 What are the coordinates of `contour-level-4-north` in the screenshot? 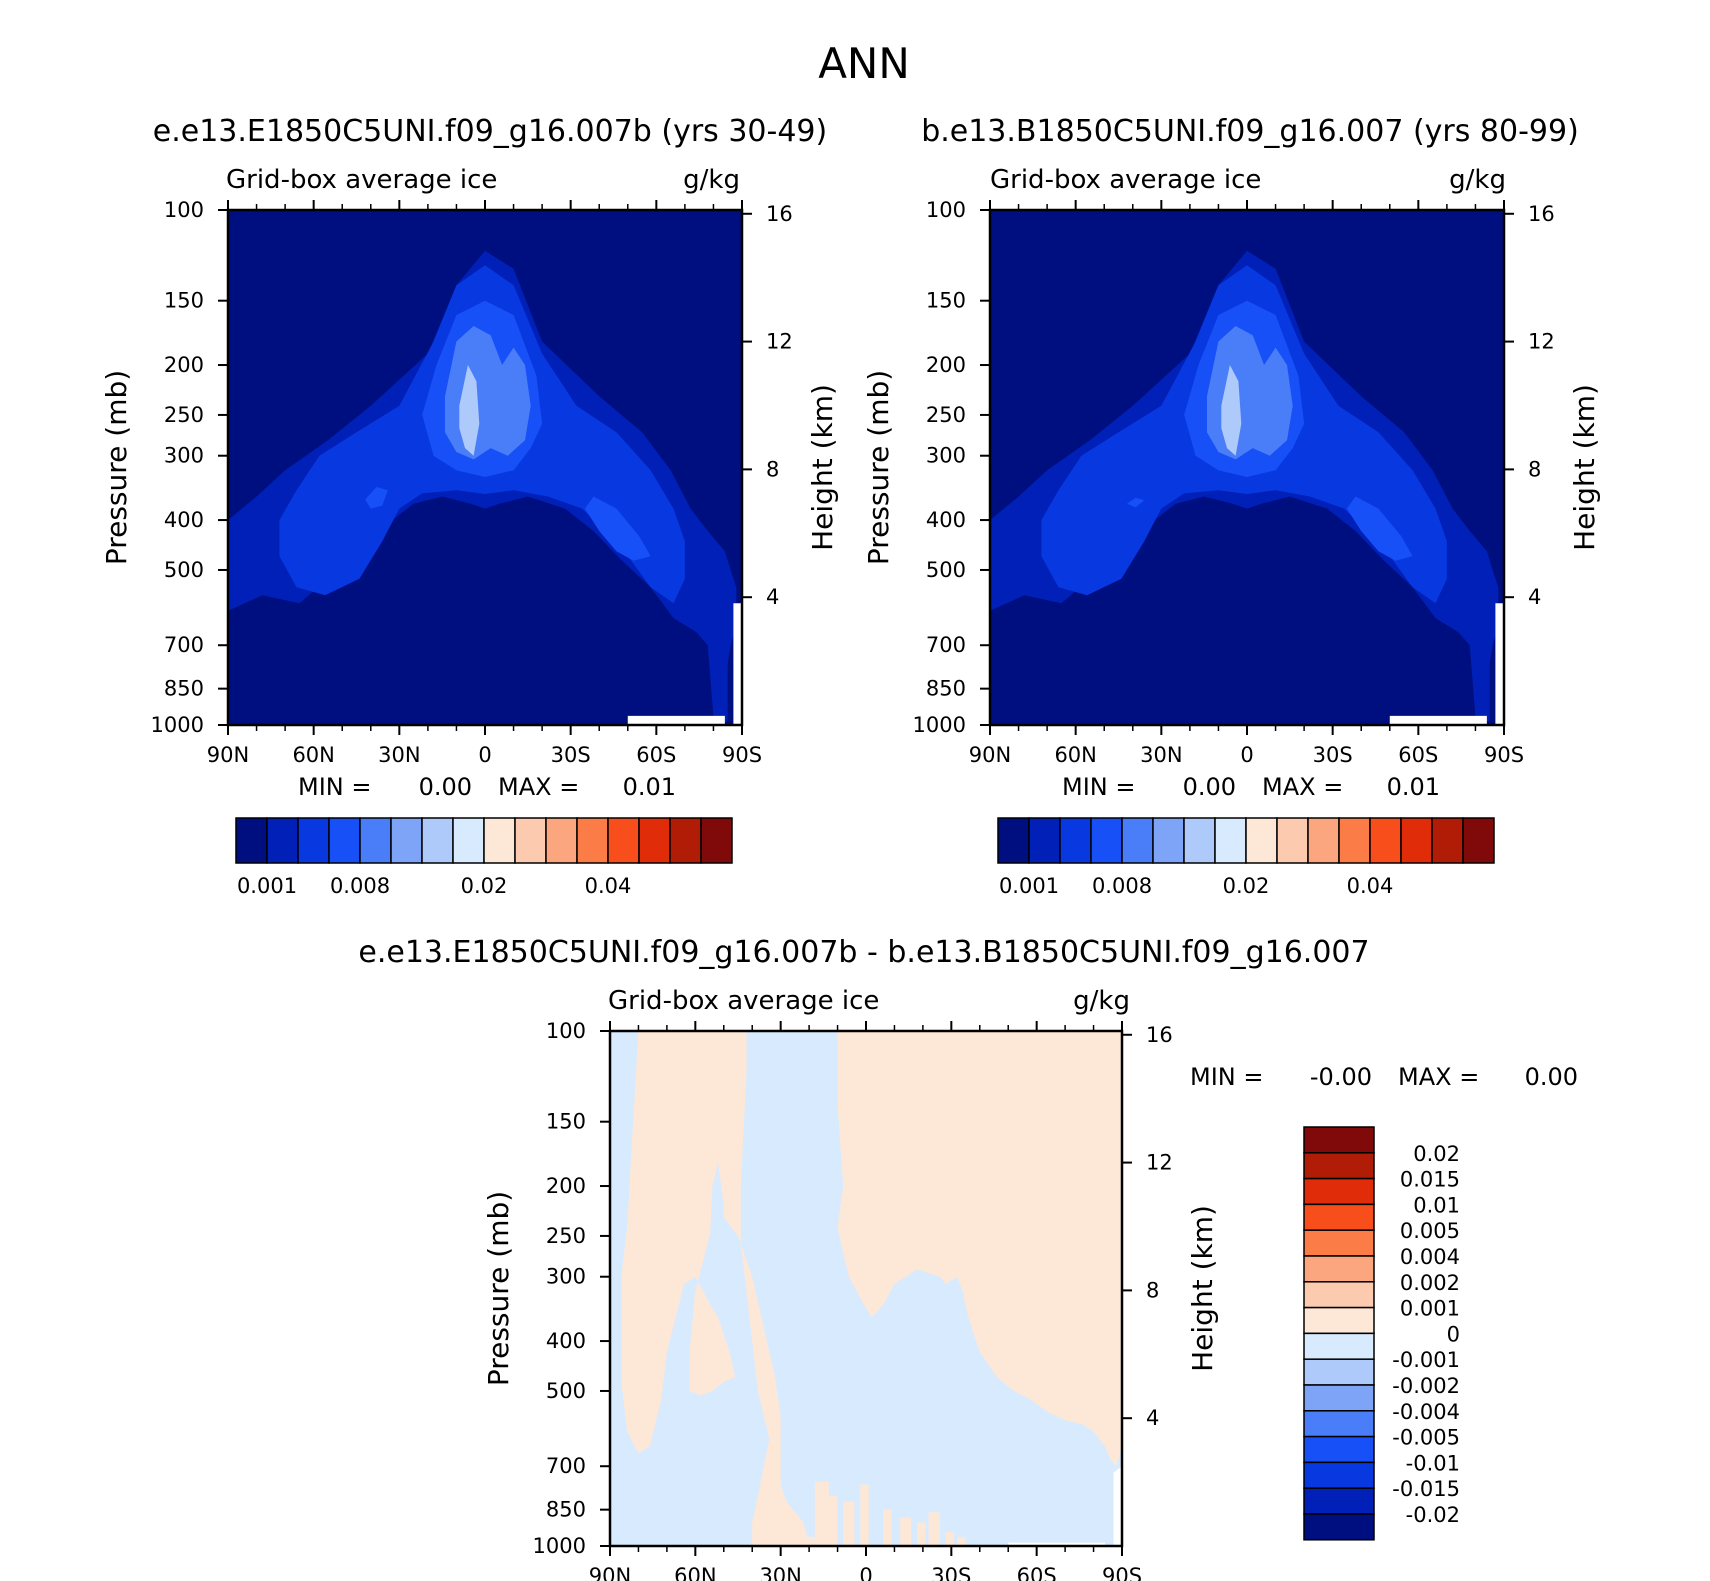 It's located at (1136, 502).